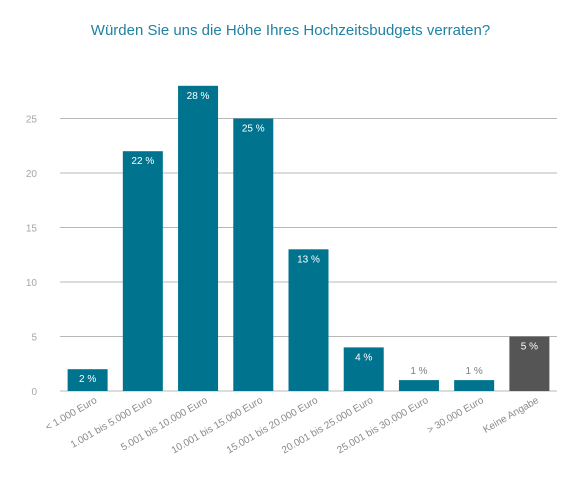 The height and width of the screenshot is (482, 581). Describe the element at coordinates (363, 357) in the screenshot. I see `data-label: 4 %` at that location.